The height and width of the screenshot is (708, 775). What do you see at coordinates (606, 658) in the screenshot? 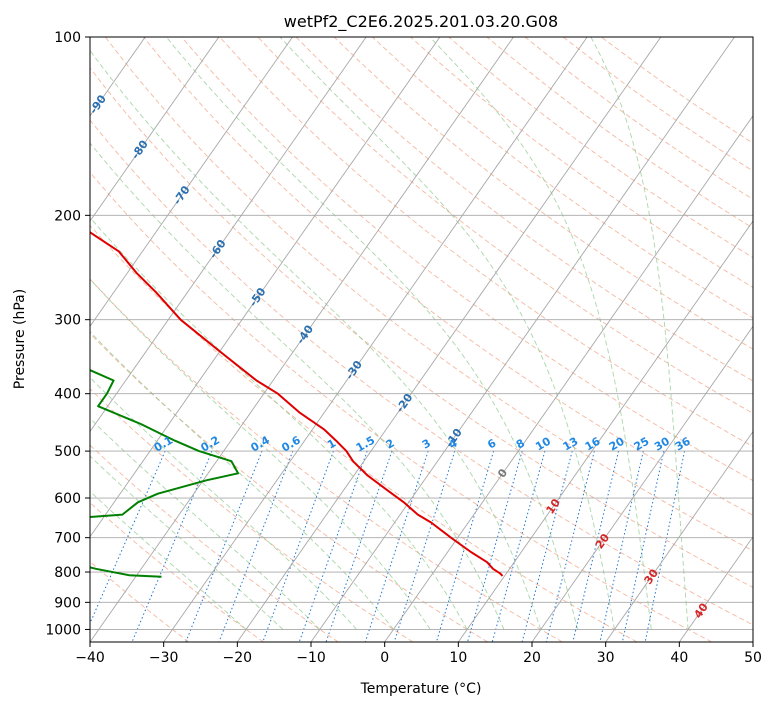
I see `x-tick-label: 30` at bounding box center [606, 658].